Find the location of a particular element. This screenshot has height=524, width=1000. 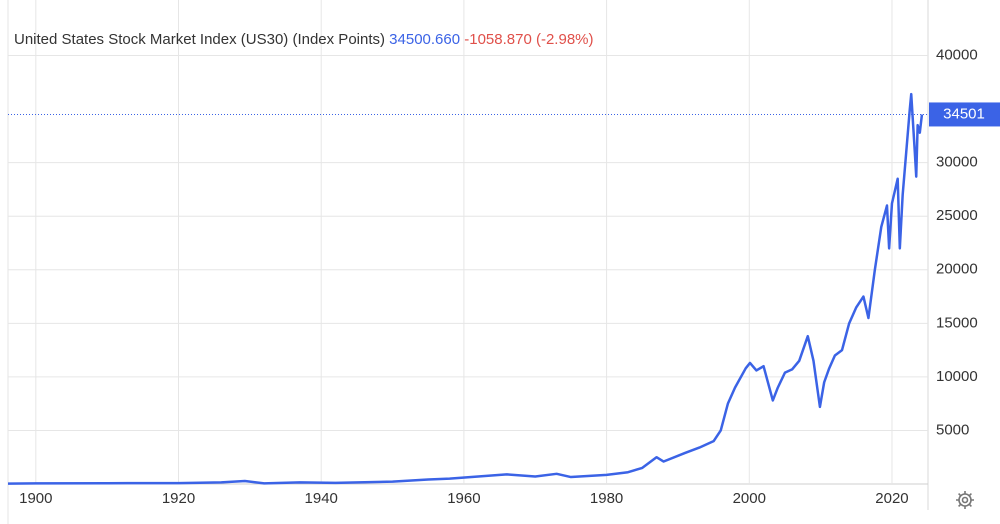

y-tick-label: 5000 is located at coordinates (952, 429).